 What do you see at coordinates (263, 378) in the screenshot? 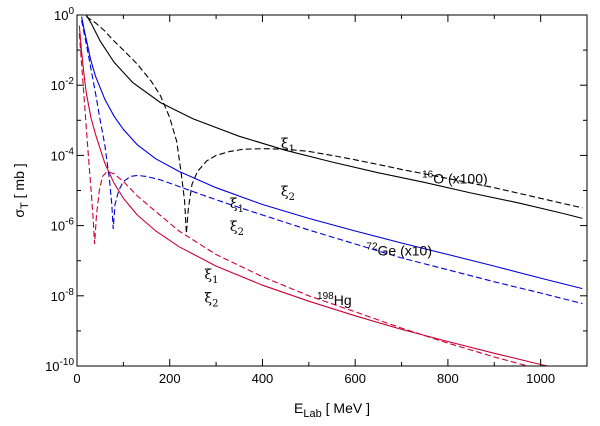
I see `x-tick-label: 400` at bounding box center [263, 378].